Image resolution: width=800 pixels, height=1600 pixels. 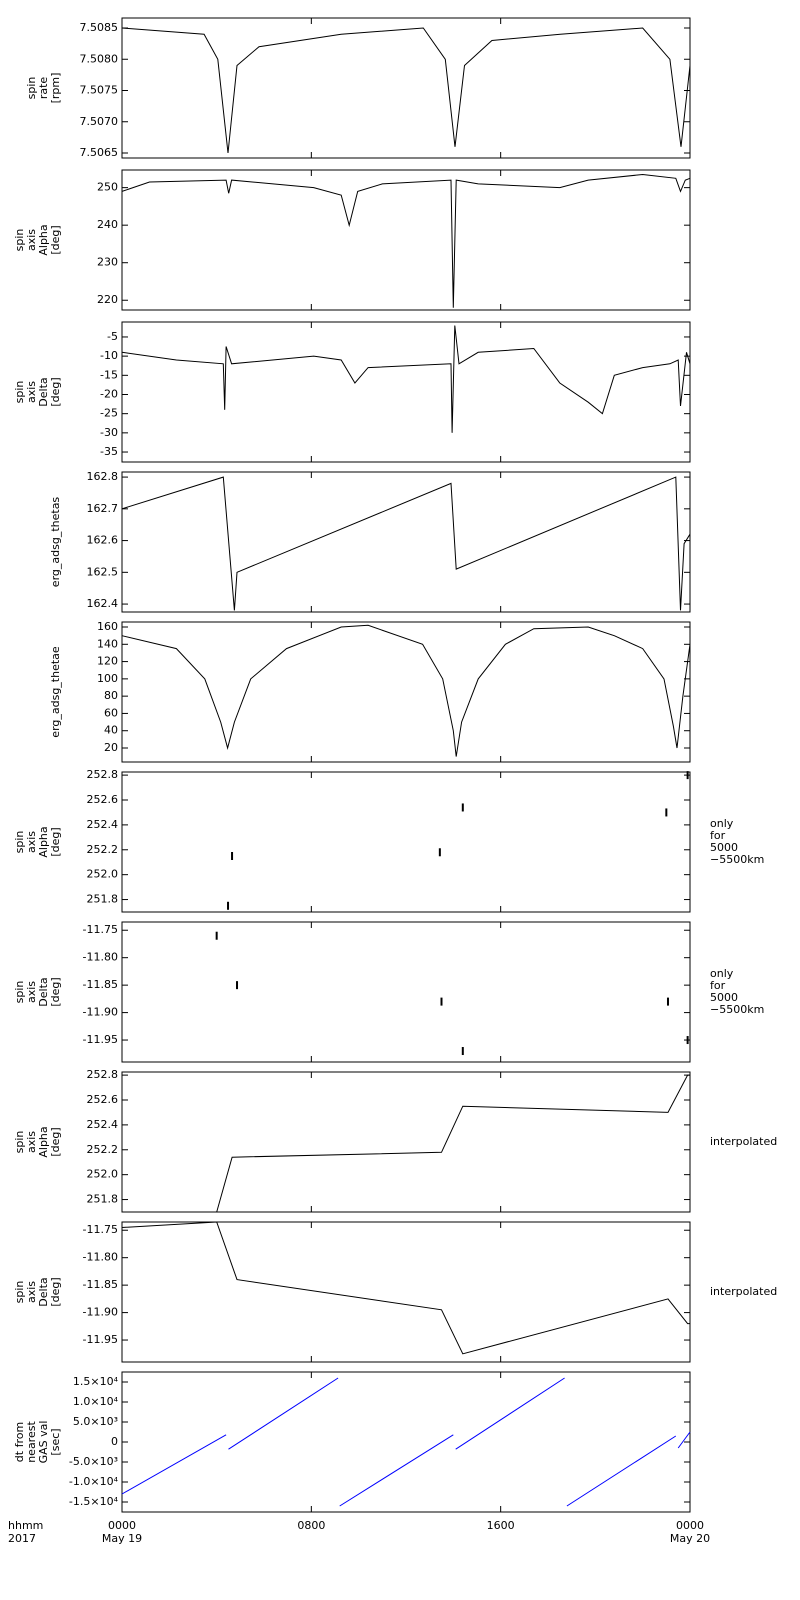 I want to click on y-tick-label: 7.5065, so click(x=99, y=152).